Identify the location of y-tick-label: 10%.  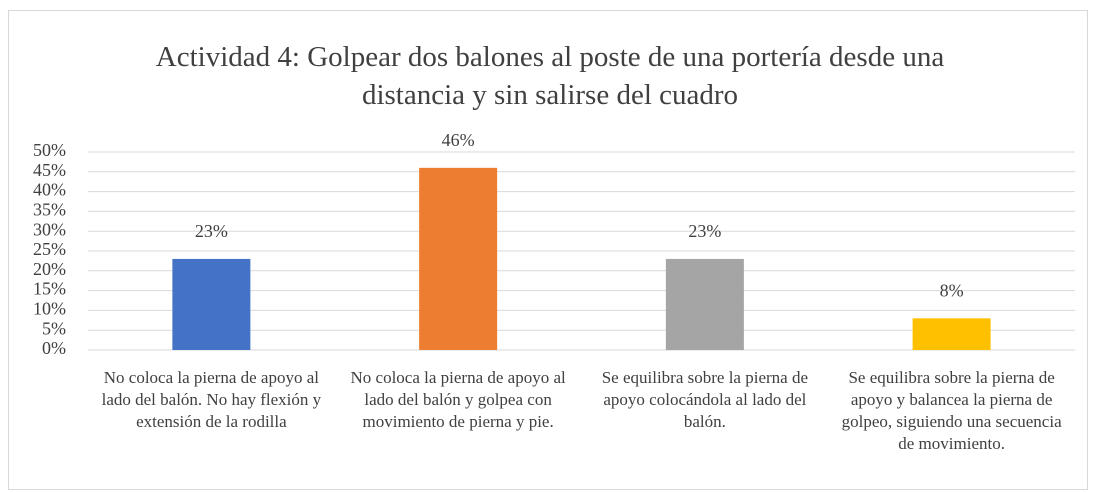
(49, 309).